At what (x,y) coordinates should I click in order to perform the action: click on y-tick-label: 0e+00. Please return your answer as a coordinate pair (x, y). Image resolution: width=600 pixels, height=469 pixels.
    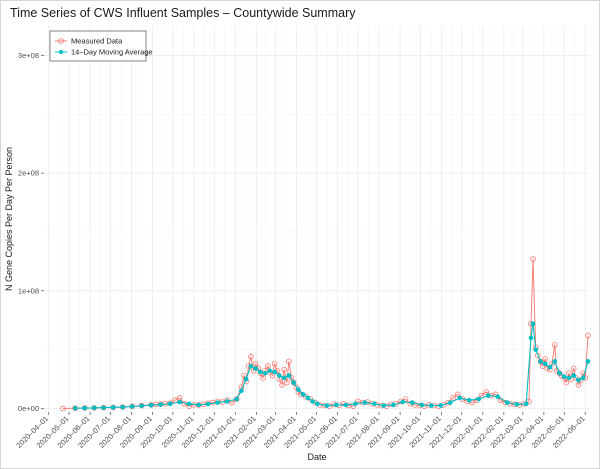
    Looking at the image, I should click on (28, 408).